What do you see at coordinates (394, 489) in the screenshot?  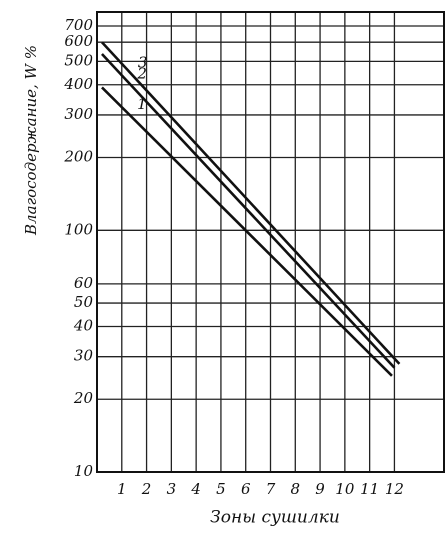 I see `x-tick-label: 12` at bounding box center [394, 489].